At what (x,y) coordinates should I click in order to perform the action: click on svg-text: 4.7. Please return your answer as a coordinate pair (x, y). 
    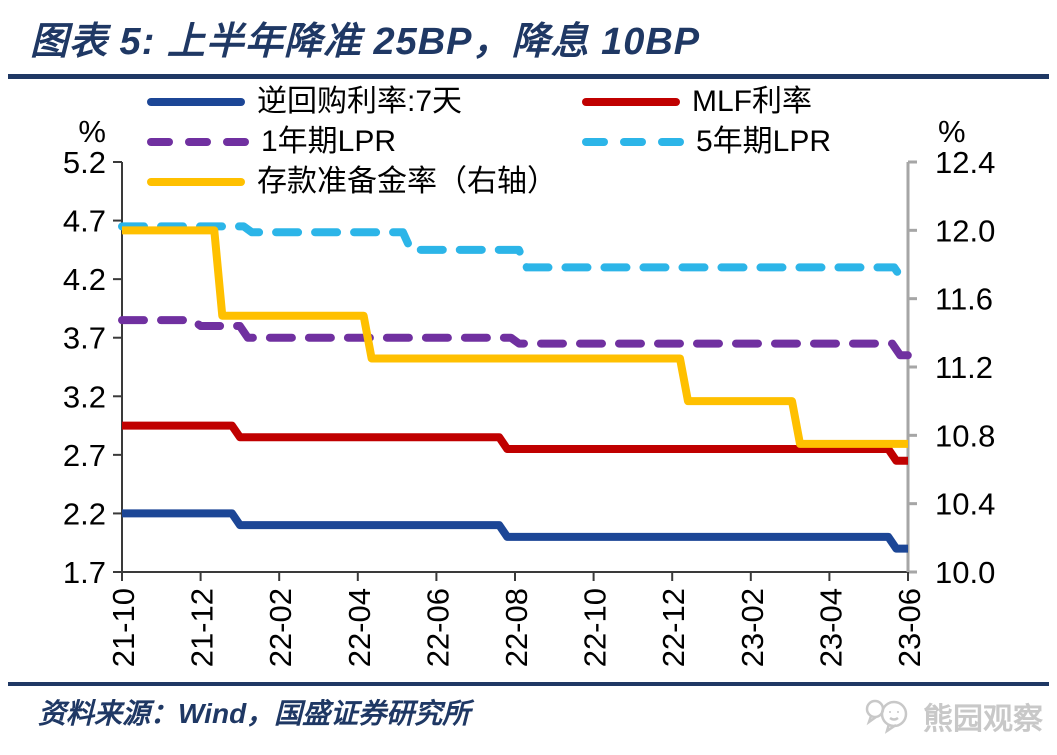
    Looking at the image, I should click on (84, 221).